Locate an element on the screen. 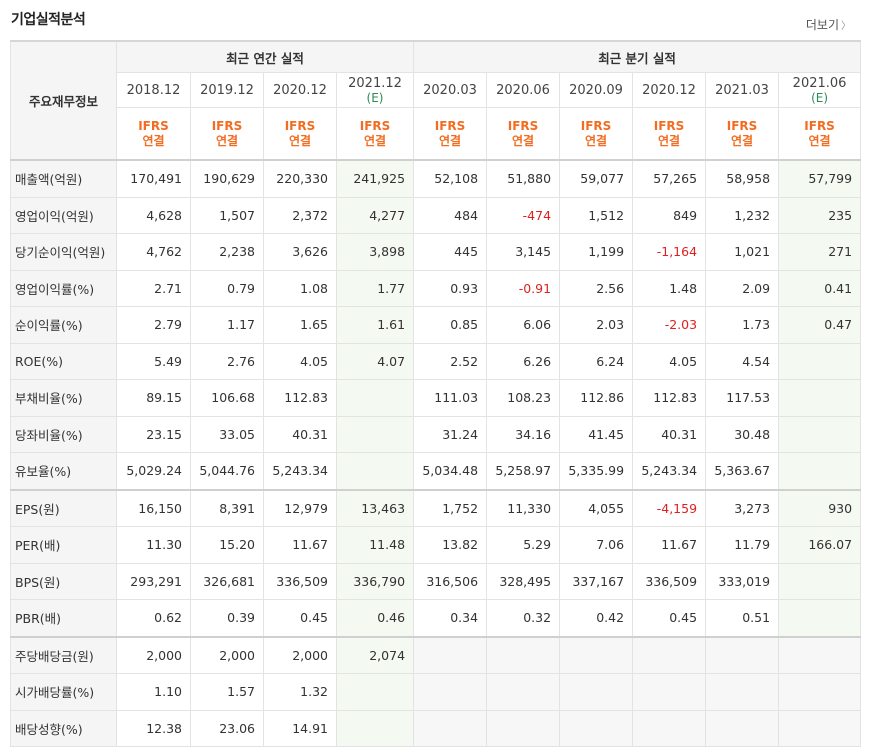 This screenshot has height=747, width=880. value-cell: 112.86 is located at coordinates (596, 398).